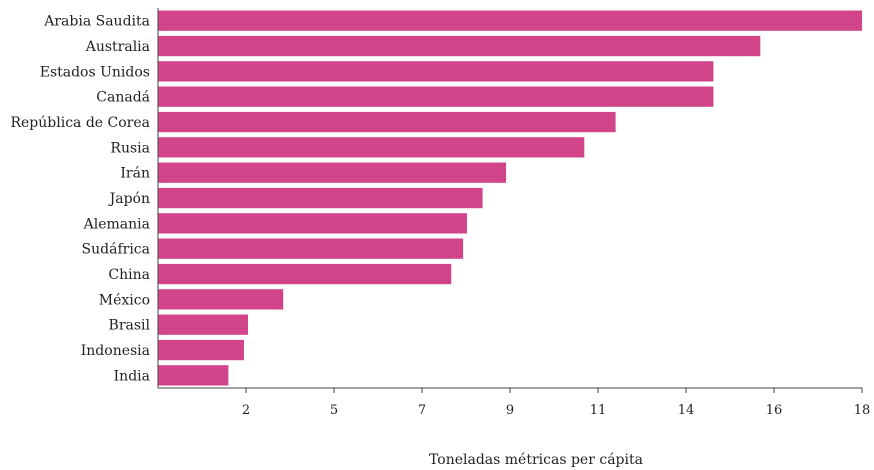  Describe the element at coordinates (117, 47) in the screenshot. I see `category-label: Australia` at that location.